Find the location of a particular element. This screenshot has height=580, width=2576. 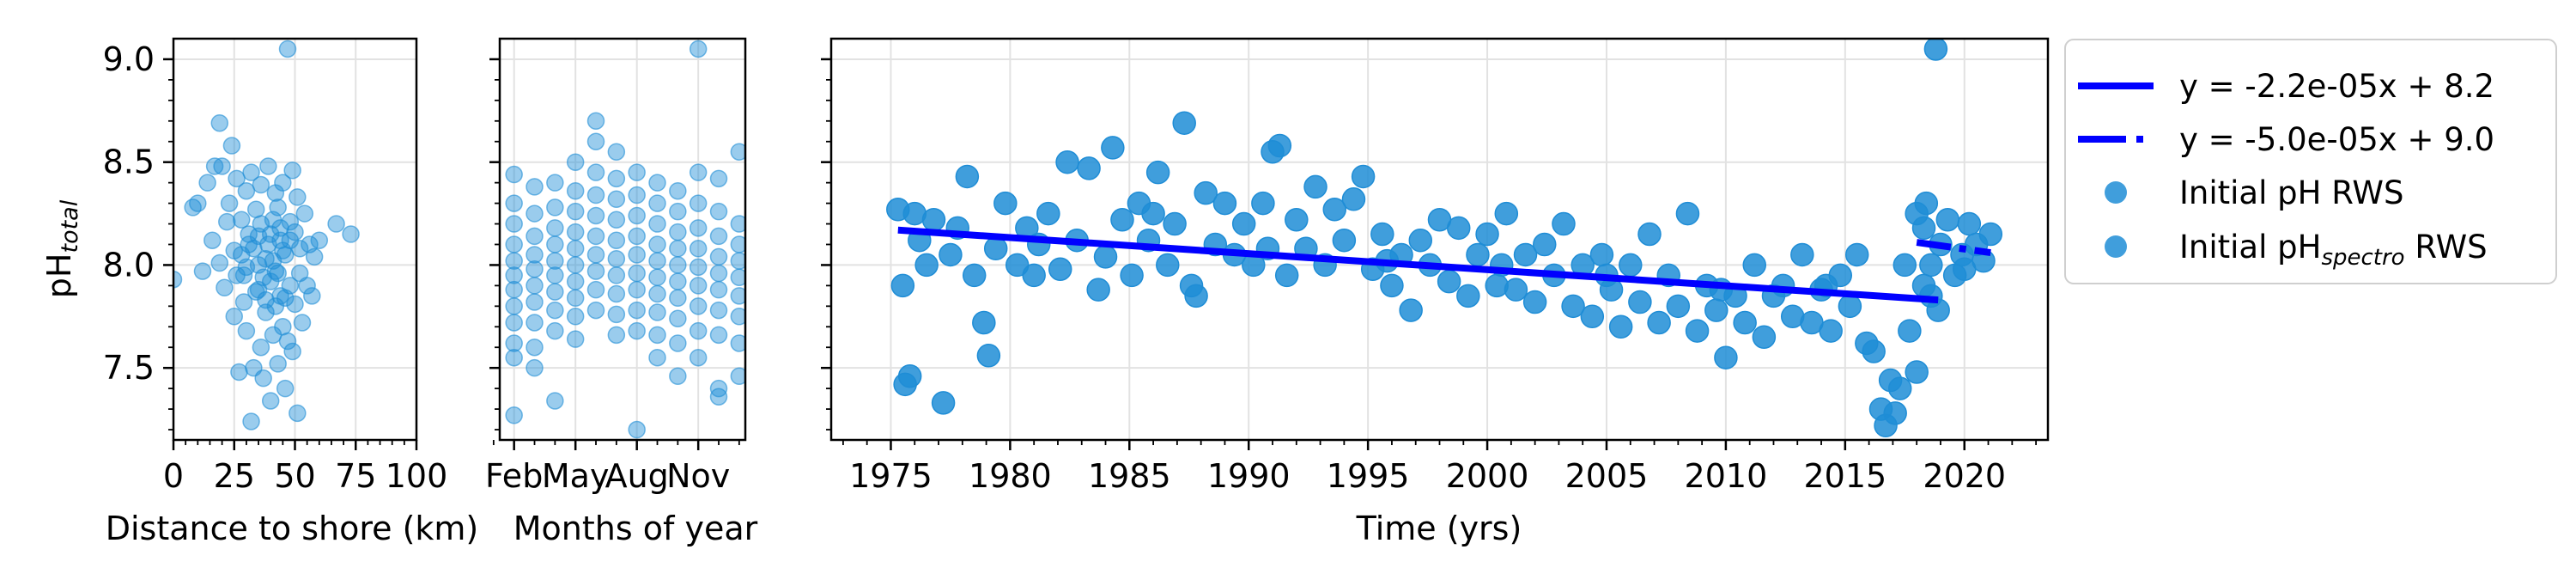

legend-marker-ph-rws is located at coordinates (2116, 192).